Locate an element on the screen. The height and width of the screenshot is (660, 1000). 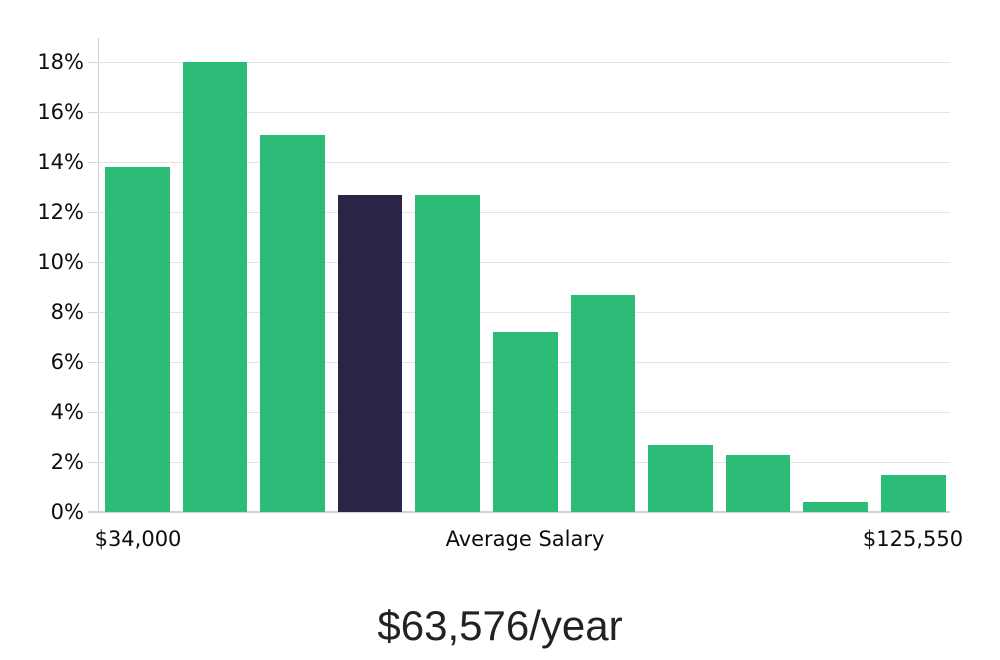
y-tick-label: 6% is located at coordinates (67, 362).